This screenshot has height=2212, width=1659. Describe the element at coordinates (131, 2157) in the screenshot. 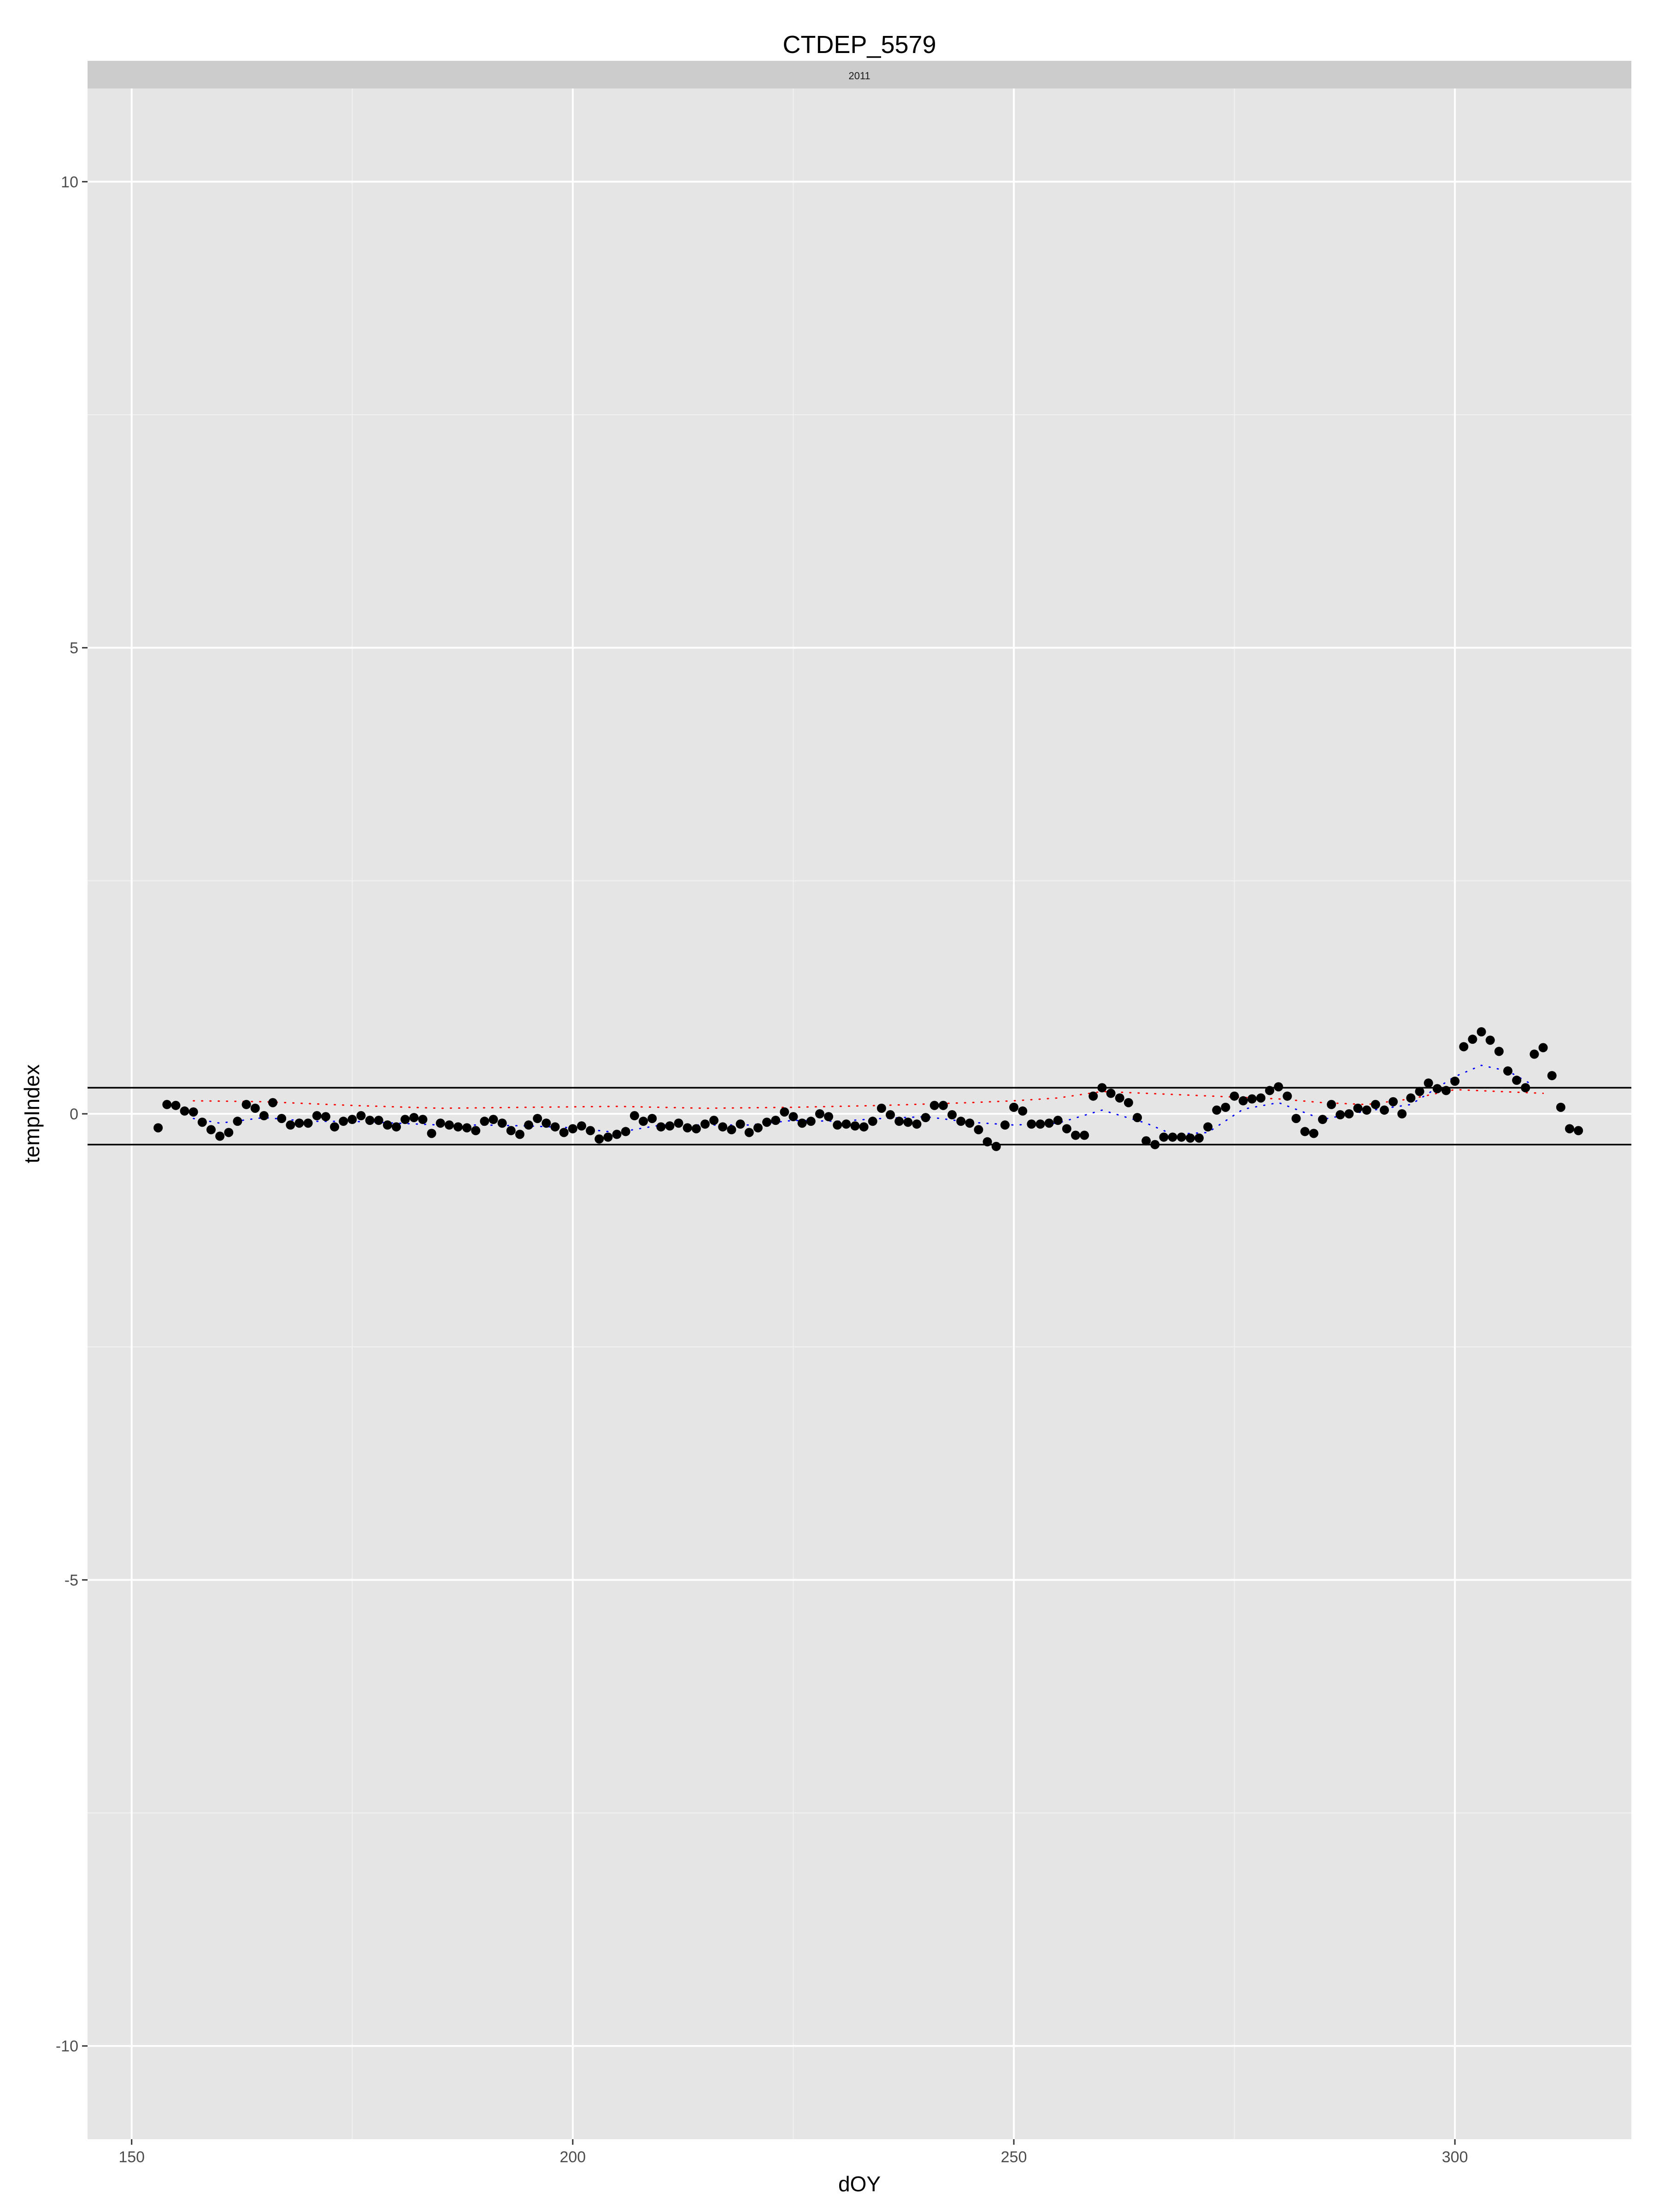

I see `x-tick-label: 150` at that location.